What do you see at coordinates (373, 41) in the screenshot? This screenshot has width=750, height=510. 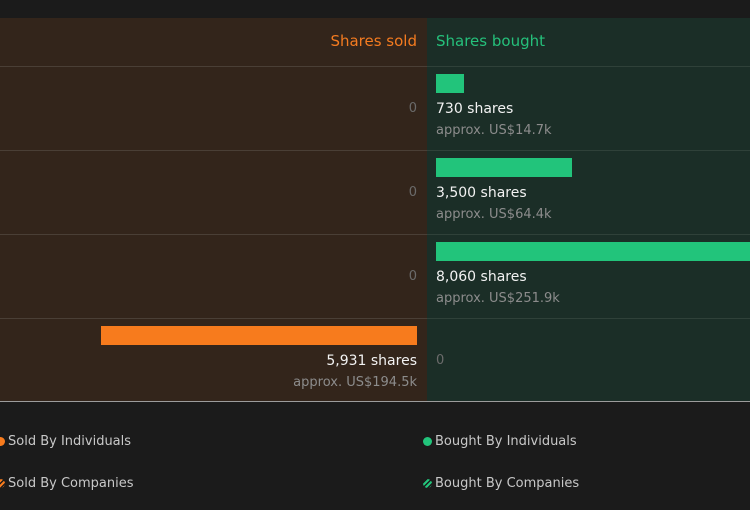 I see `shares-sold-header: Shares sold` at bounding box center [373, 41].